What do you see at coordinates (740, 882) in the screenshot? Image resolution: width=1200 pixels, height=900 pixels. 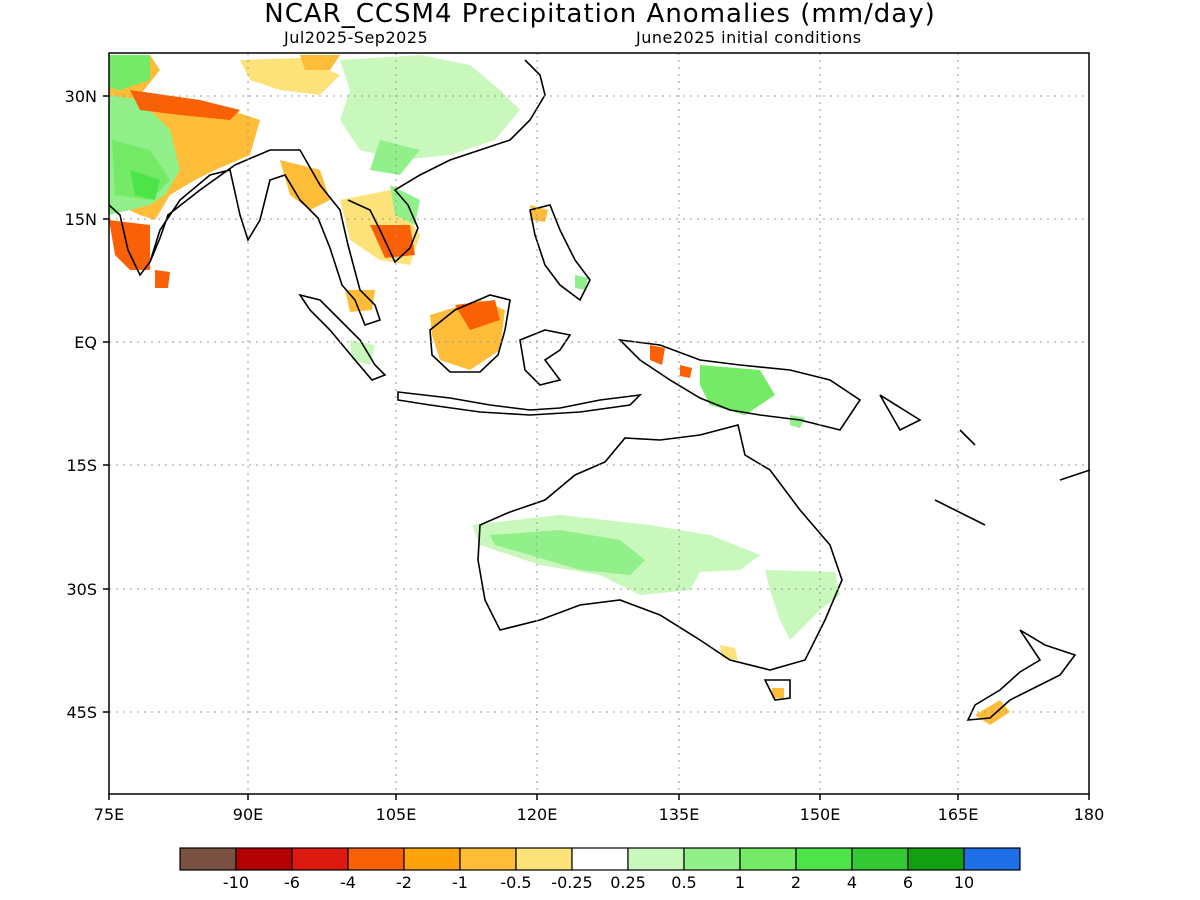 I see `colorbar-tick-label: 1` at bounding box center [740, 882].